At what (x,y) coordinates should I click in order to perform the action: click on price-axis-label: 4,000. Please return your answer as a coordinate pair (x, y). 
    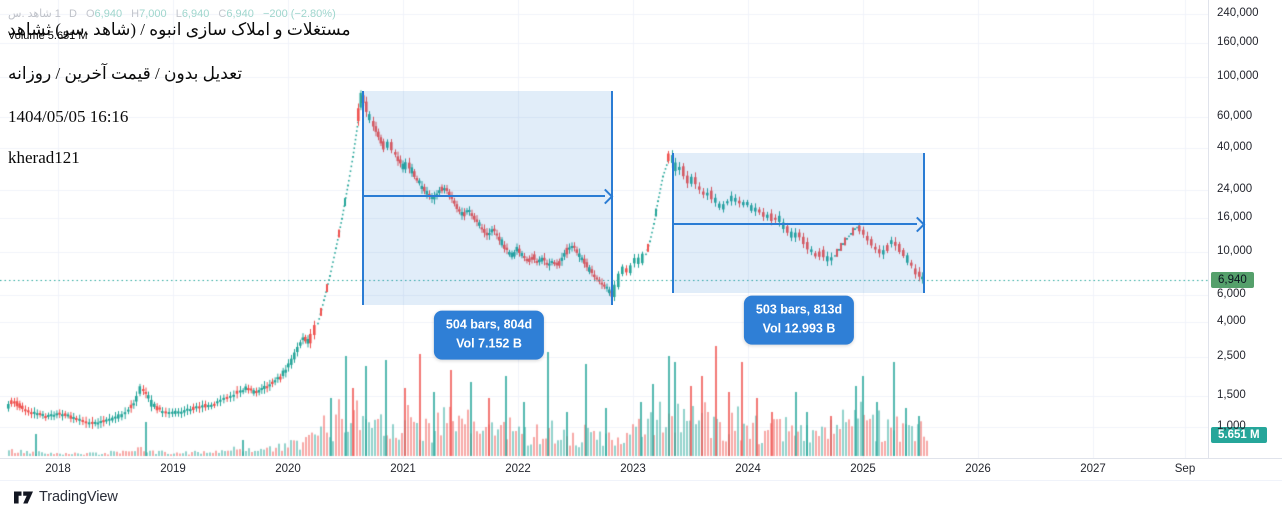
    Looking at the image, I should click on (1231, 321).